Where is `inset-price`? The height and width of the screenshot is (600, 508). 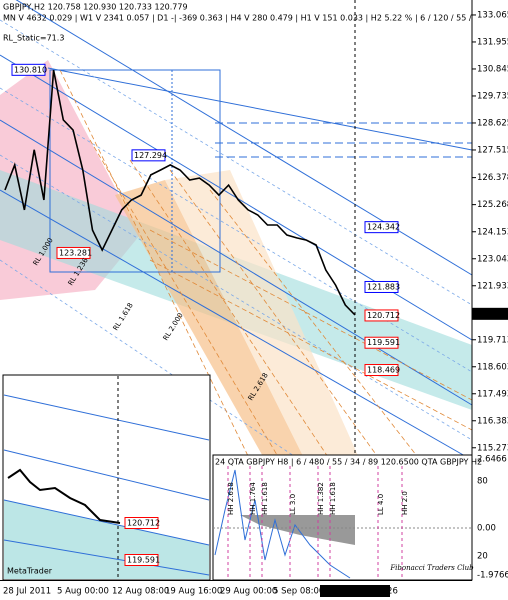 inset-price is located at coordinates (64, 496).